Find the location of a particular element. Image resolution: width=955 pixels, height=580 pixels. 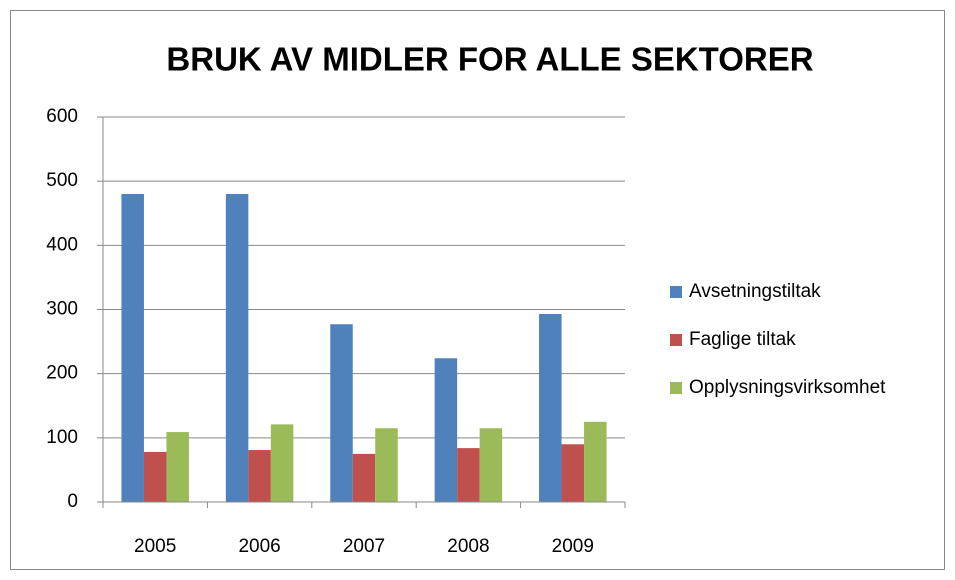

legend-label: Opplysningsvirksomhet is located at coordinates (787, 387).